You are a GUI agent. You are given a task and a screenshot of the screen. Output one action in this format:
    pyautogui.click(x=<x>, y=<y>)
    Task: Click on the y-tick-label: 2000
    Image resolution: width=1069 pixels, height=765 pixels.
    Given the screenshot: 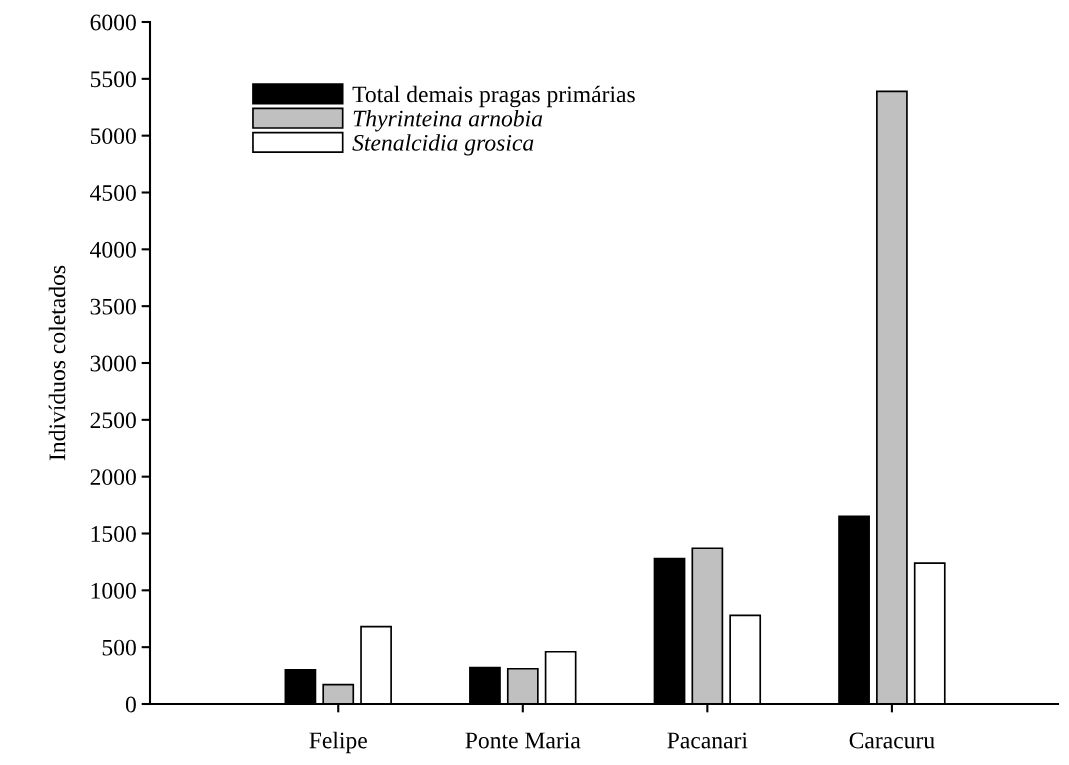 What is the action you would take?
    pyautogui.click(x=113, y=477)
    